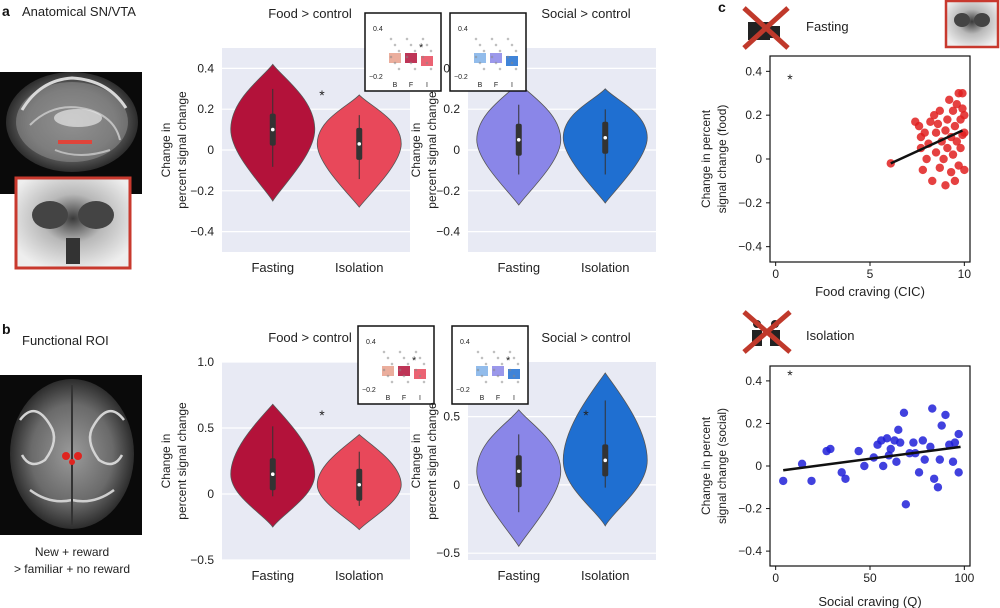  What do you see at coordinates (518, 471) in the screenshot?
I see `b-social-median-fasting` at bounding box center [518, 471].